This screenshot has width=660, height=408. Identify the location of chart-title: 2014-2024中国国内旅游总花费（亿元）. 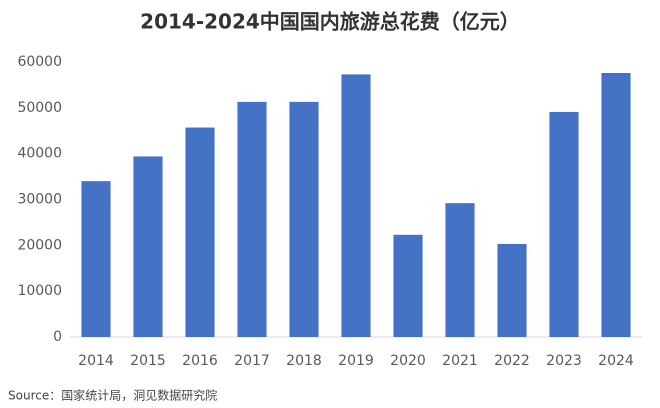
(330, 22).